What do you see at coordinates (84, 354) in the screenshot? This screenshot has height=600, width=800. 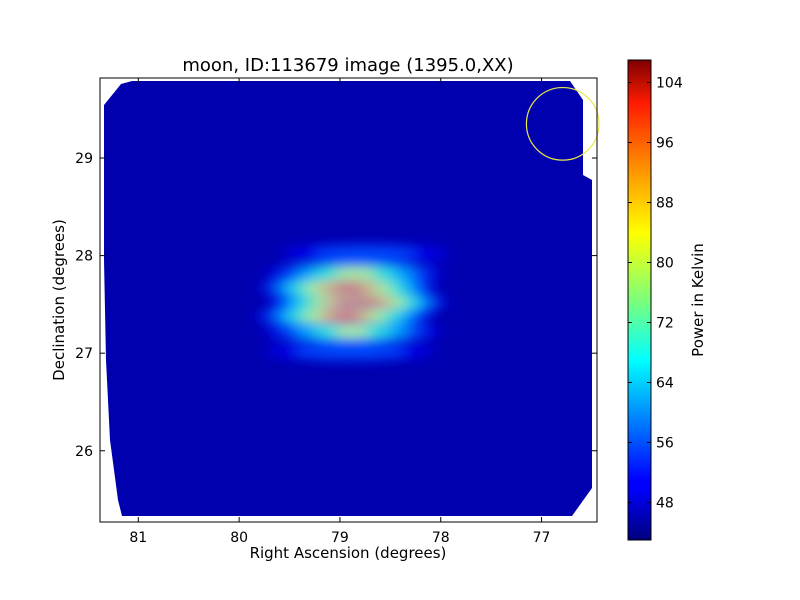 I see `y-tick-label: 27` at bounding box center [84, 354].